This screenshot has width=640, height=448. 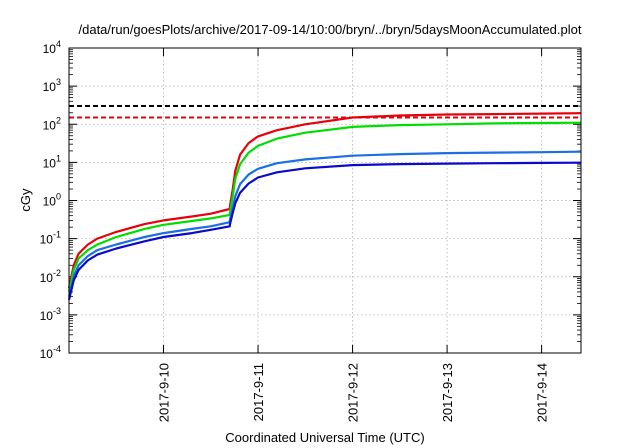 What do you see at coordinates (52, 123) in the screenshot?
I see `y-tick-label: 10²` at bounding box center [52, 123].